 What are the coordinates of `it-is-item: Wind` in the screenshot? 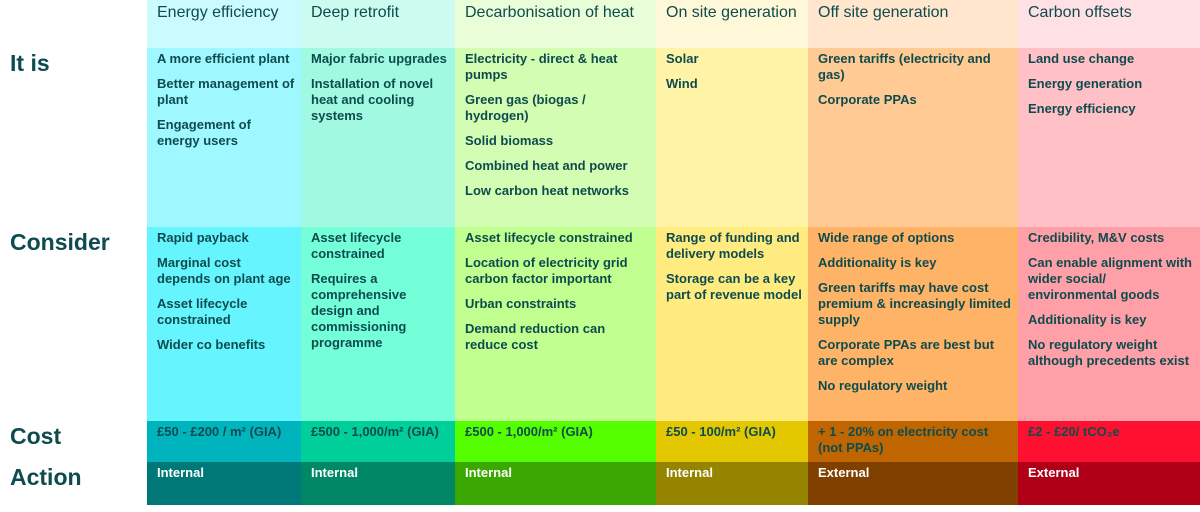 It's located at (682, 83).